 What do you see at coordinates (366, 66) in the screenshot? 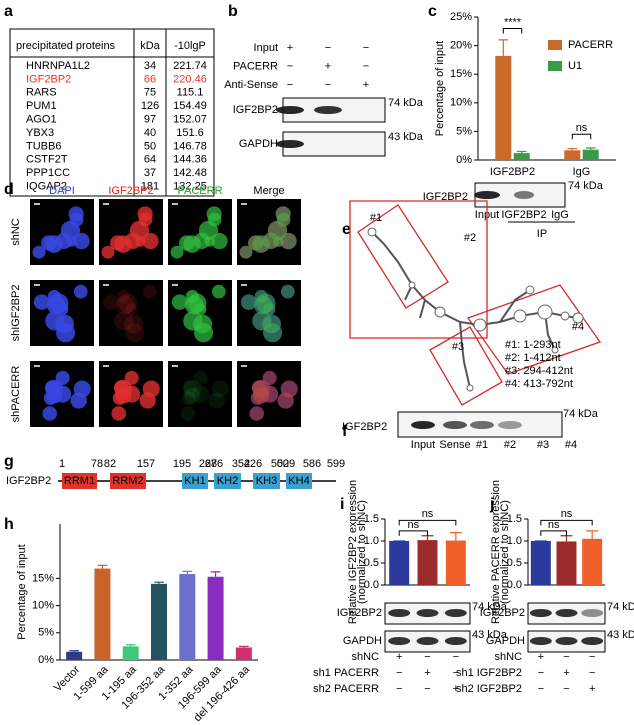
I see `treatment-sign: −` at bounding box center [366, 66].